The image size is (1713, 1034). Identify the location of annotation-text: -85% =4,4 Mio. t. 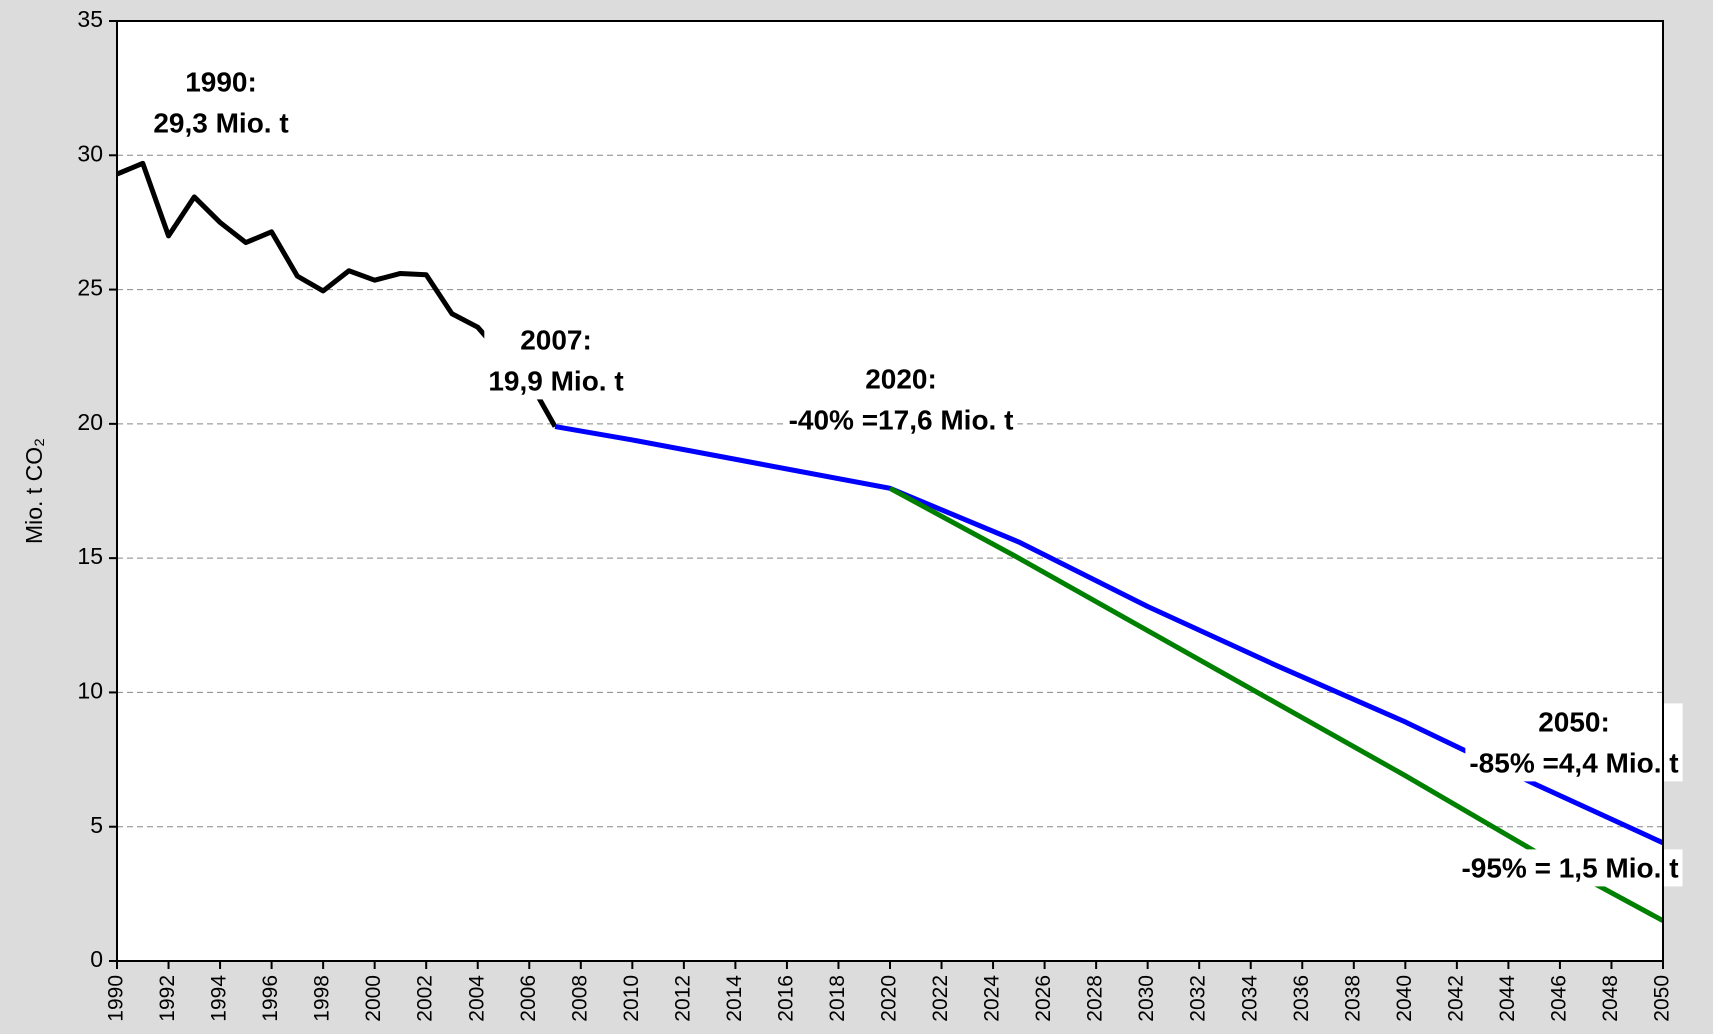
(1573, 762).